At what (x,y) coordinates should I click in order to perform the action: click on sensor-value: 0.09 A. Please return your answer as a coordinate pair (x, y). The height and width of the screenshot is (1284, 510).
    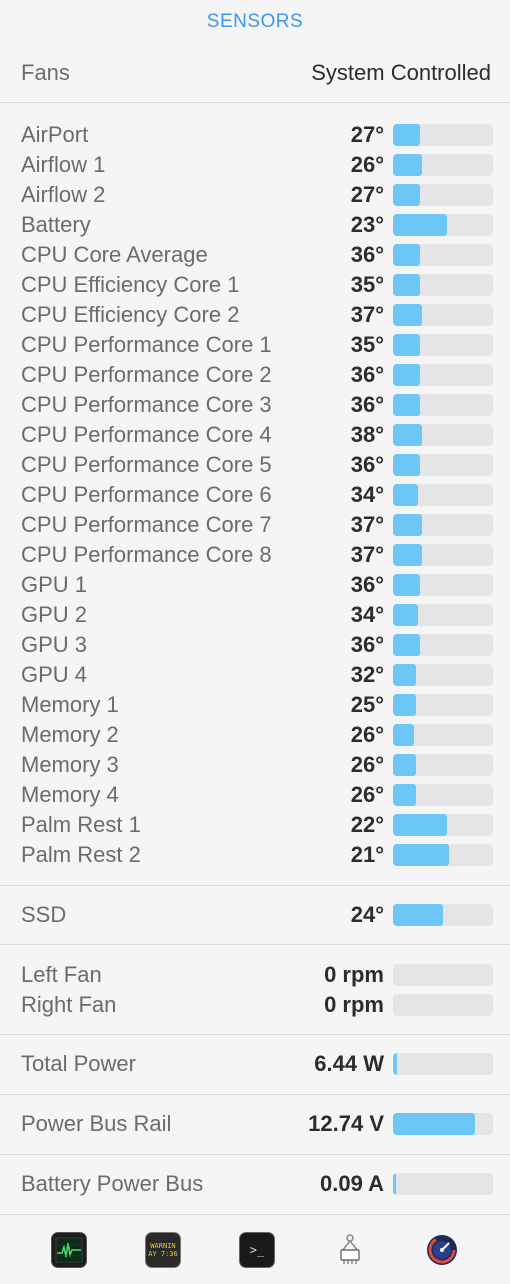
    Looking at the image, I should click on (351, 1183).